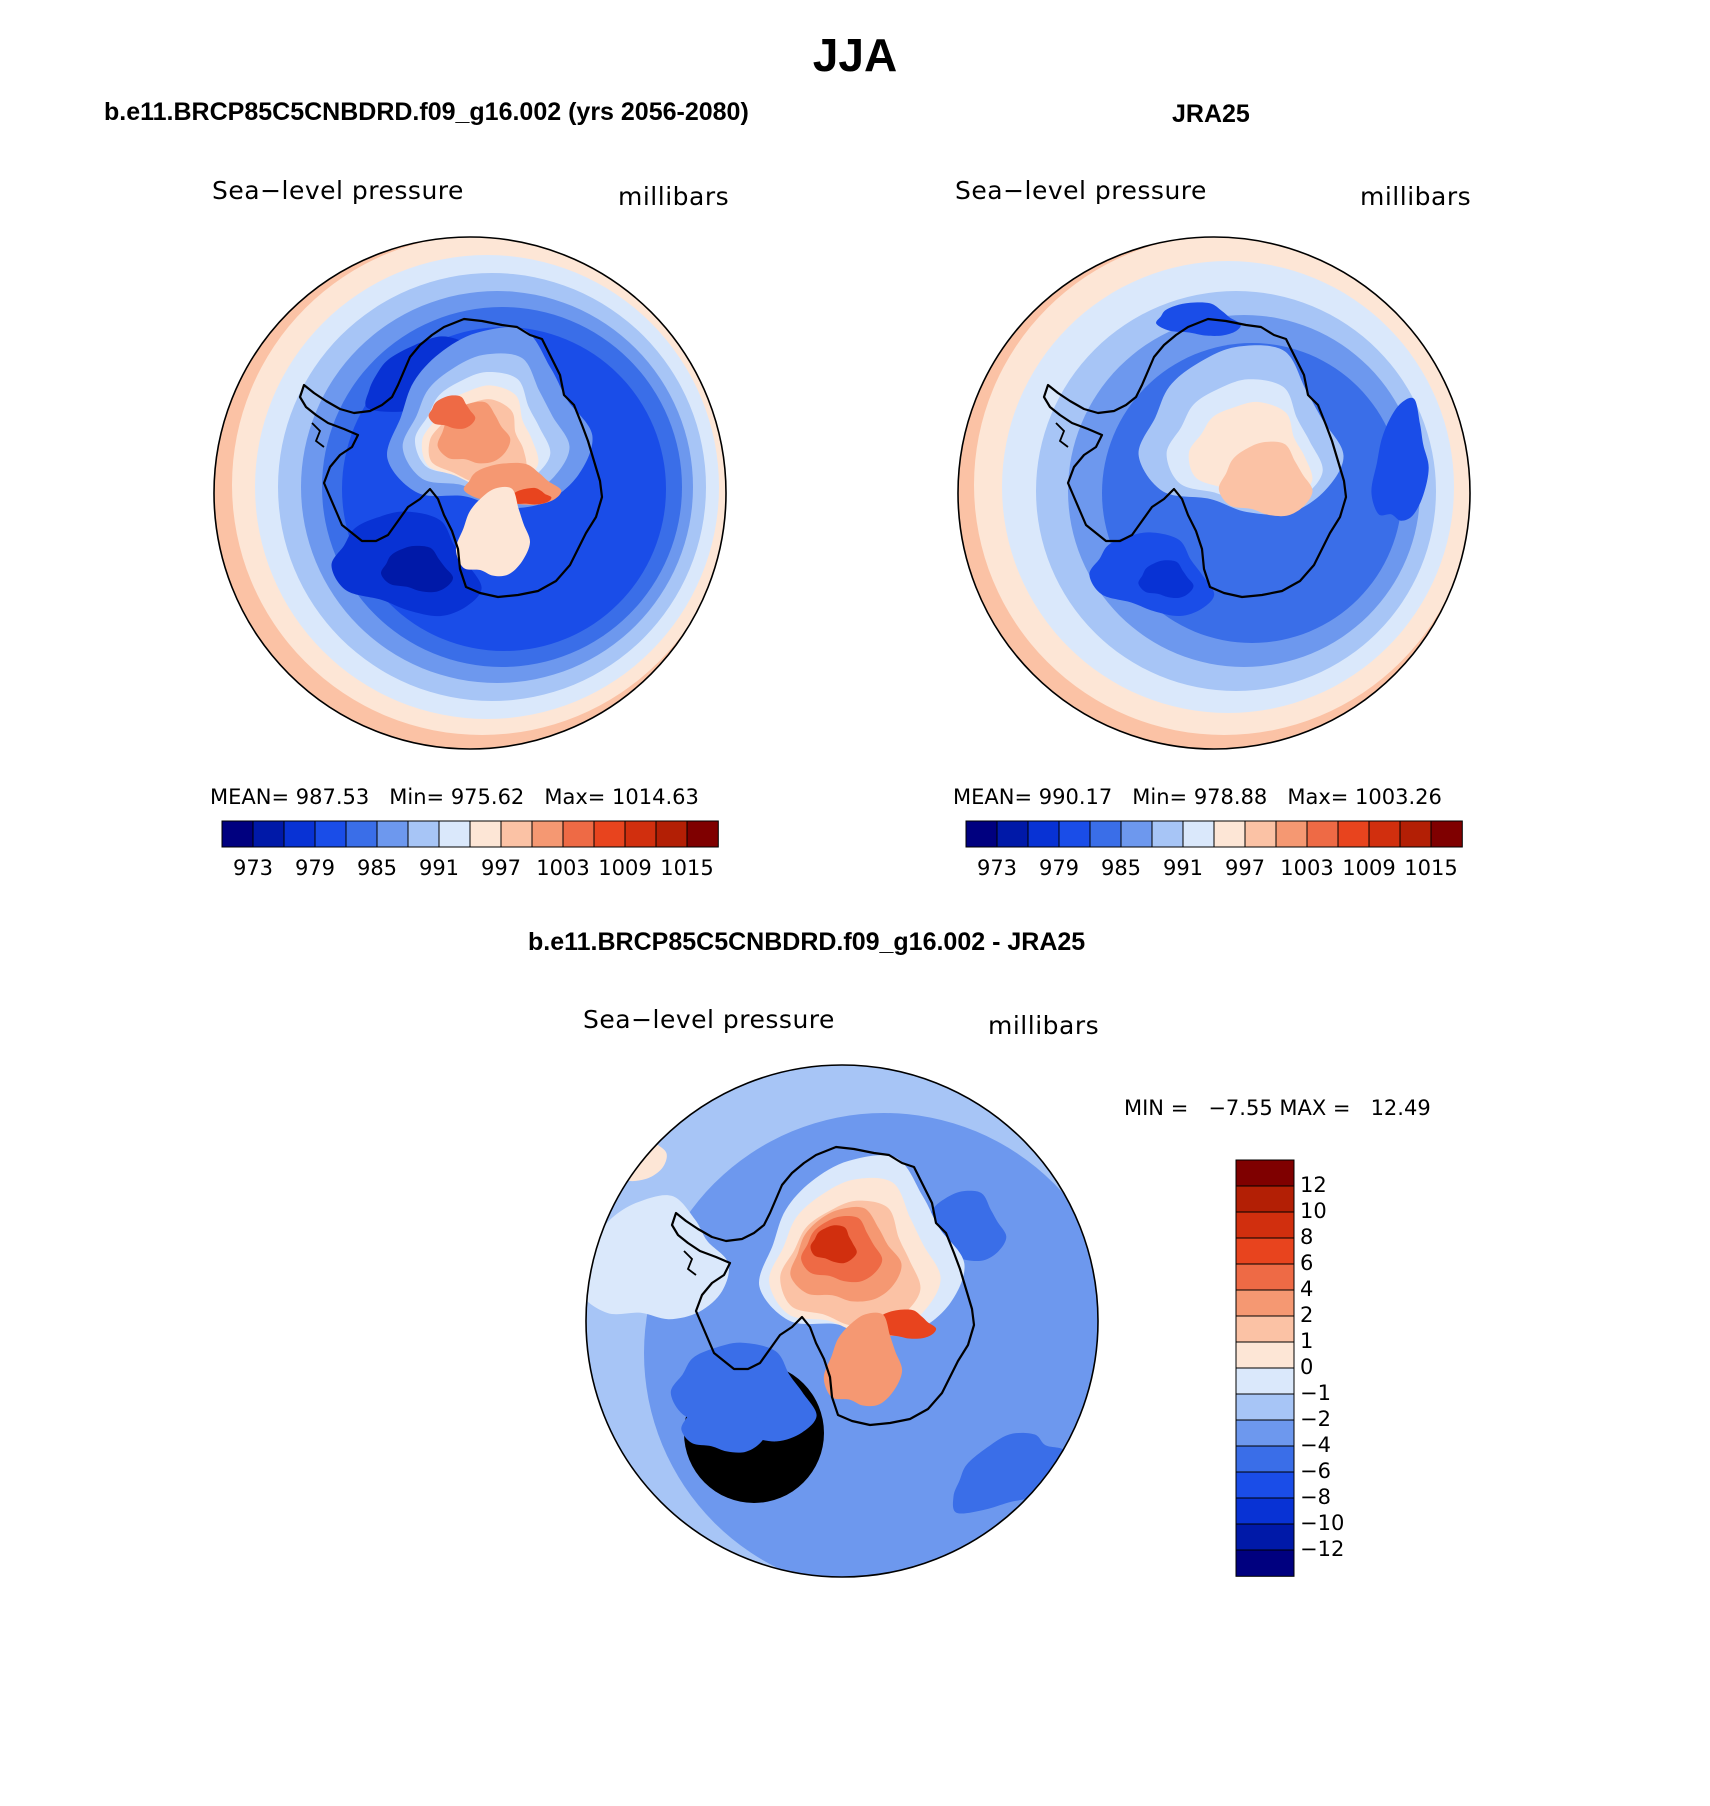  I want to click on diff-variable-label: Sea−level pressure, so click(709, 1019).